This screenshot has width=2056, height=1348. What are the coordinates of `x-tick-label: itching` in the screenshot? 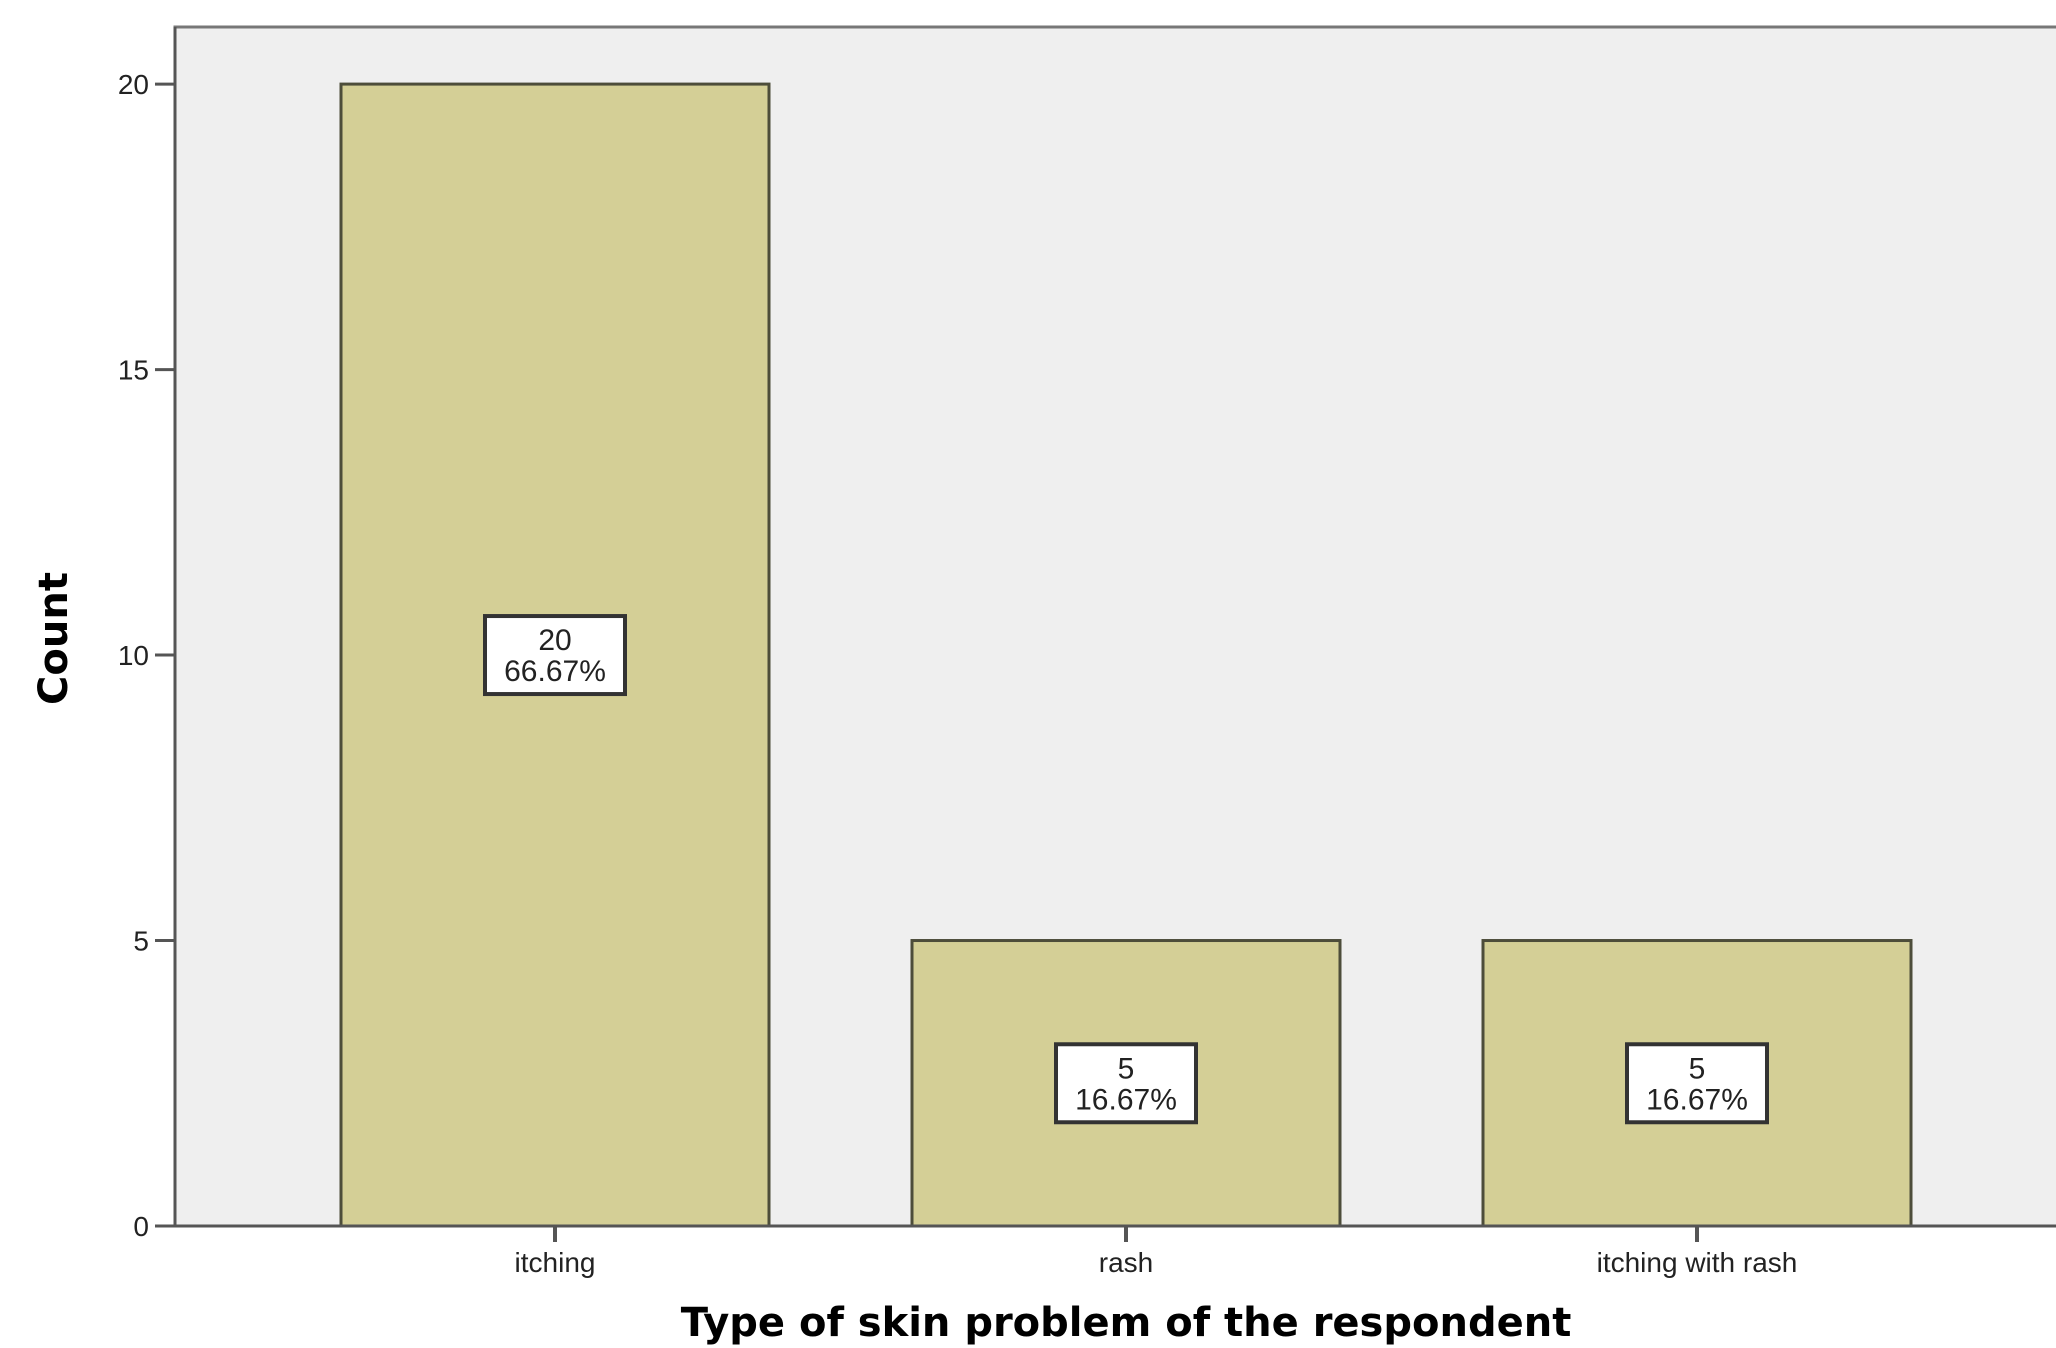 It's located at (555, 1262).